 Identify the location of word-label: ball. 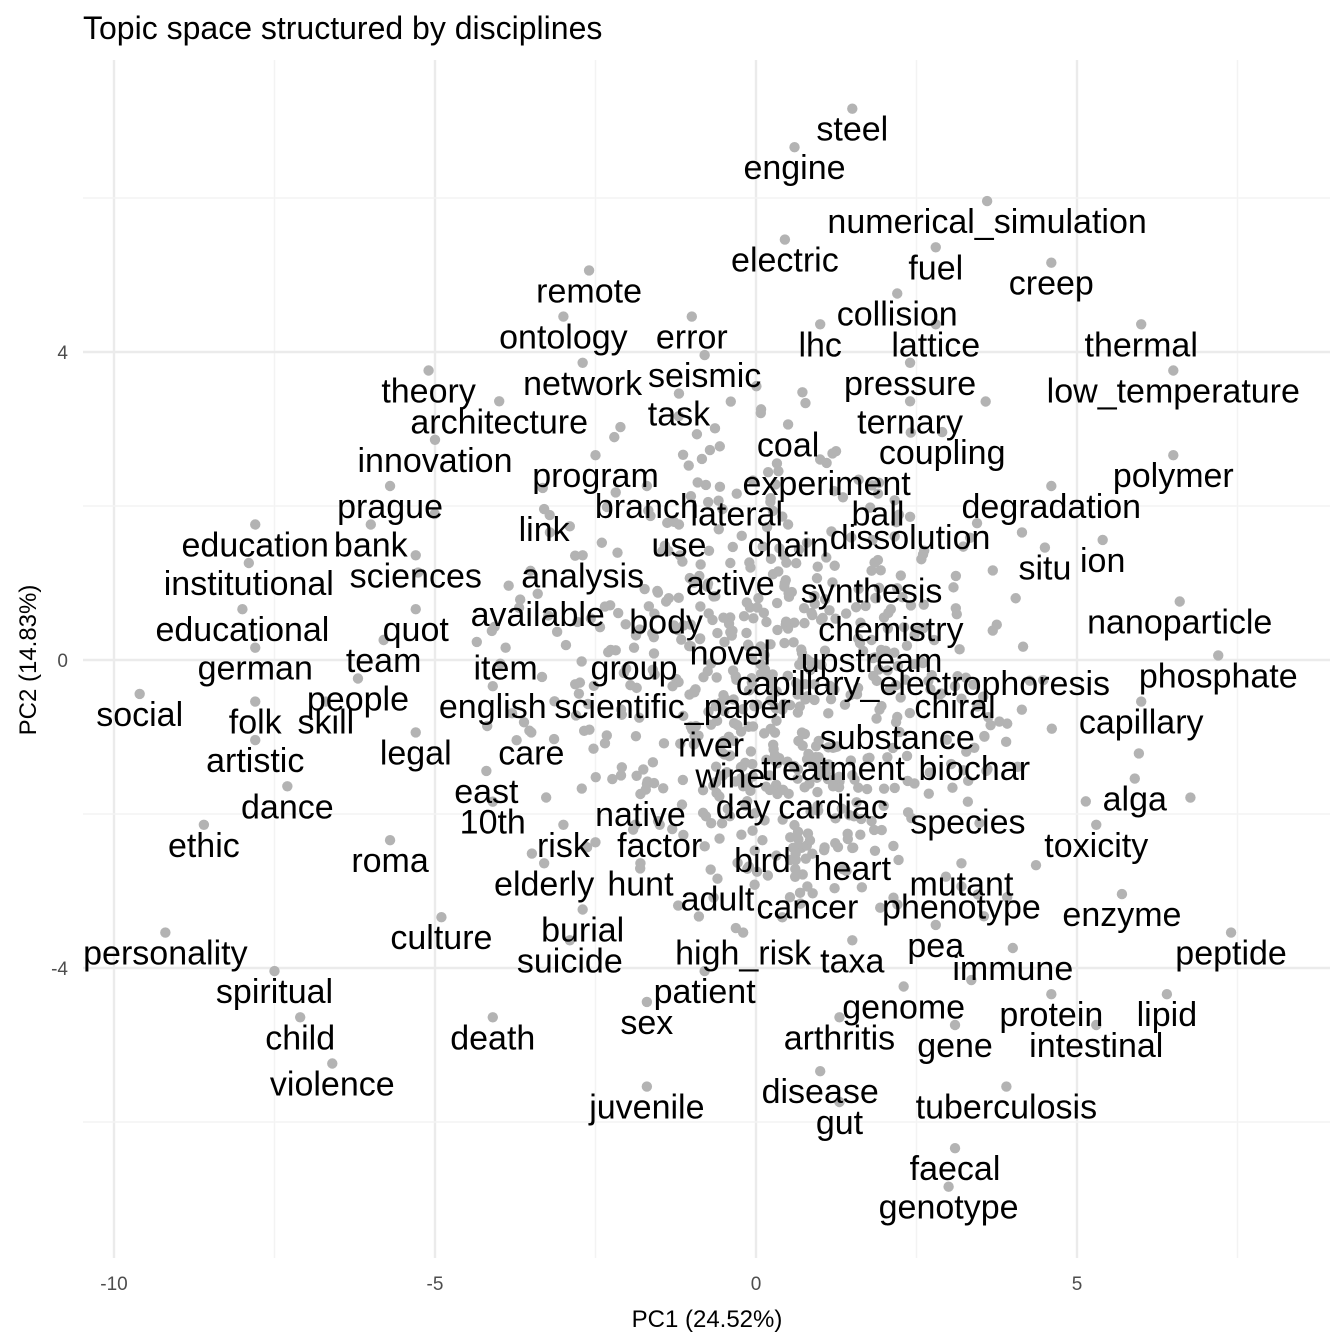
(878, 515).